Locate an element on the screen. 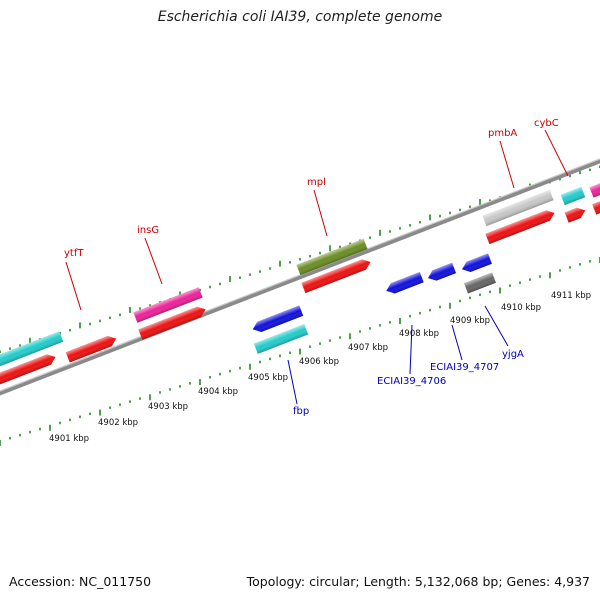  feature-mpl-box-shade is located at coordinates (332, 257).